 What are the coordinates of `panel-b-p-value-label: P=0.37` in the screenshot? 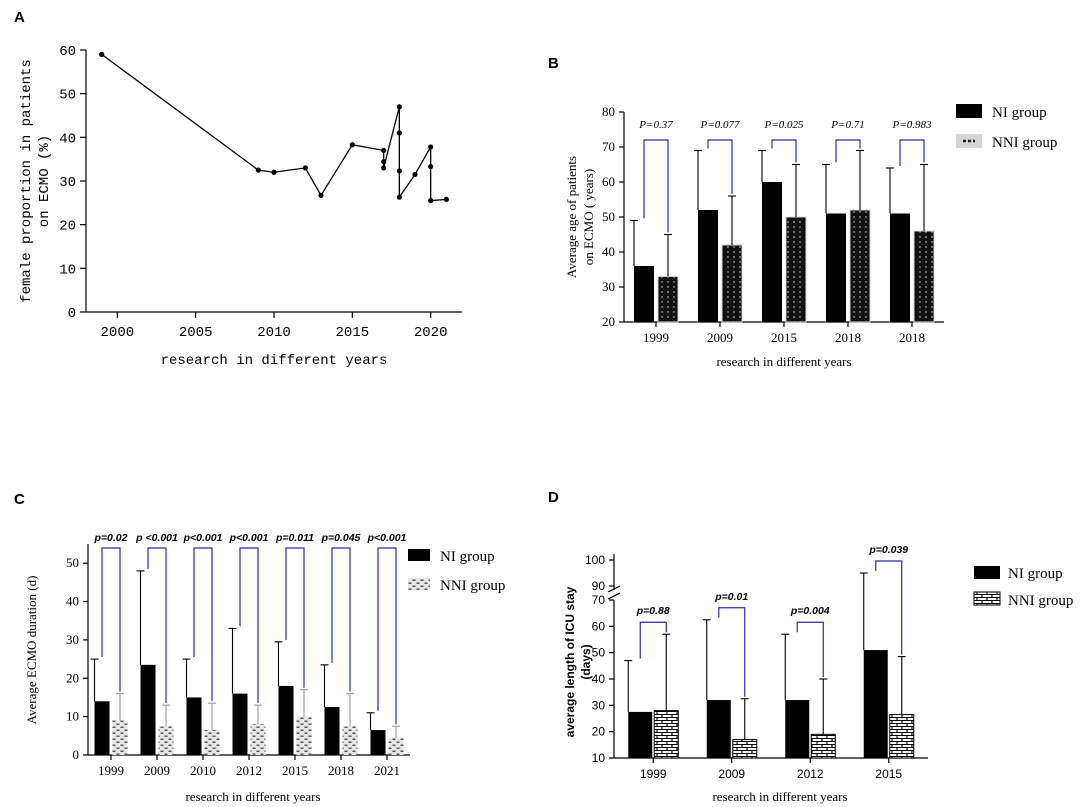 It's located at (655, 125).